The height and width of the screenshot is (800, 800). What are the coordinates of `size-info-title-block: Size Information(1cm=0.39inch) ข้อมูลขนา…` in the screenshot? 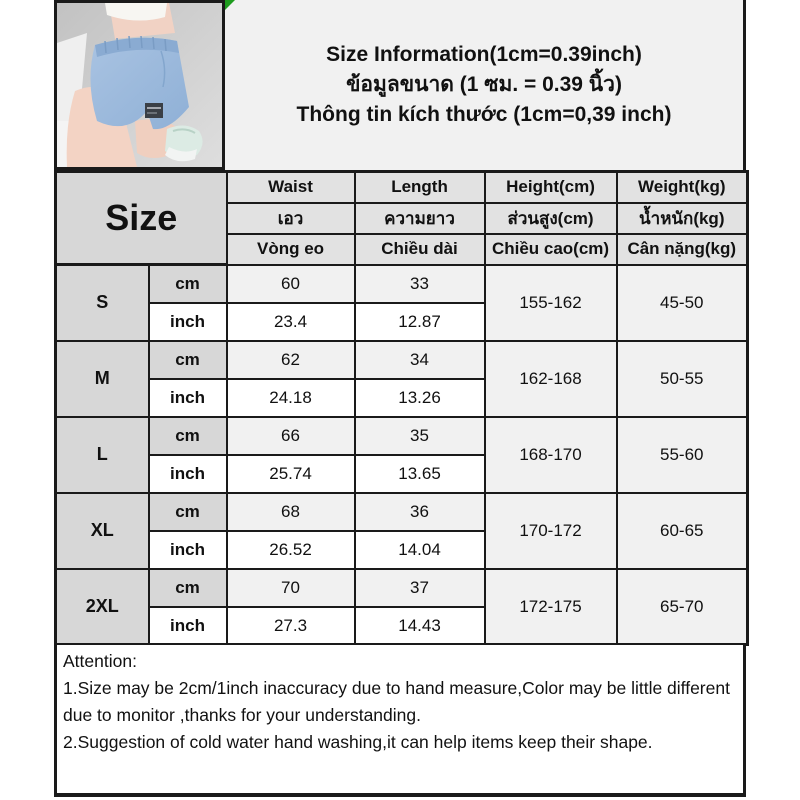 It's located at (485, 85).